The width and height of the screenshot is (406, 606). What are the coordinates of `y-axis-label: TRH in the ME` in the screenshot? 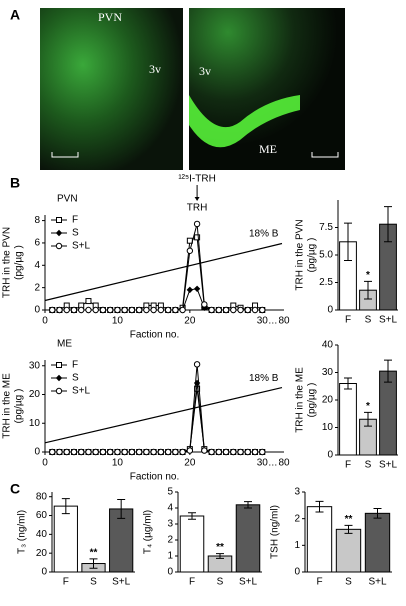 It's located at (300, 400).